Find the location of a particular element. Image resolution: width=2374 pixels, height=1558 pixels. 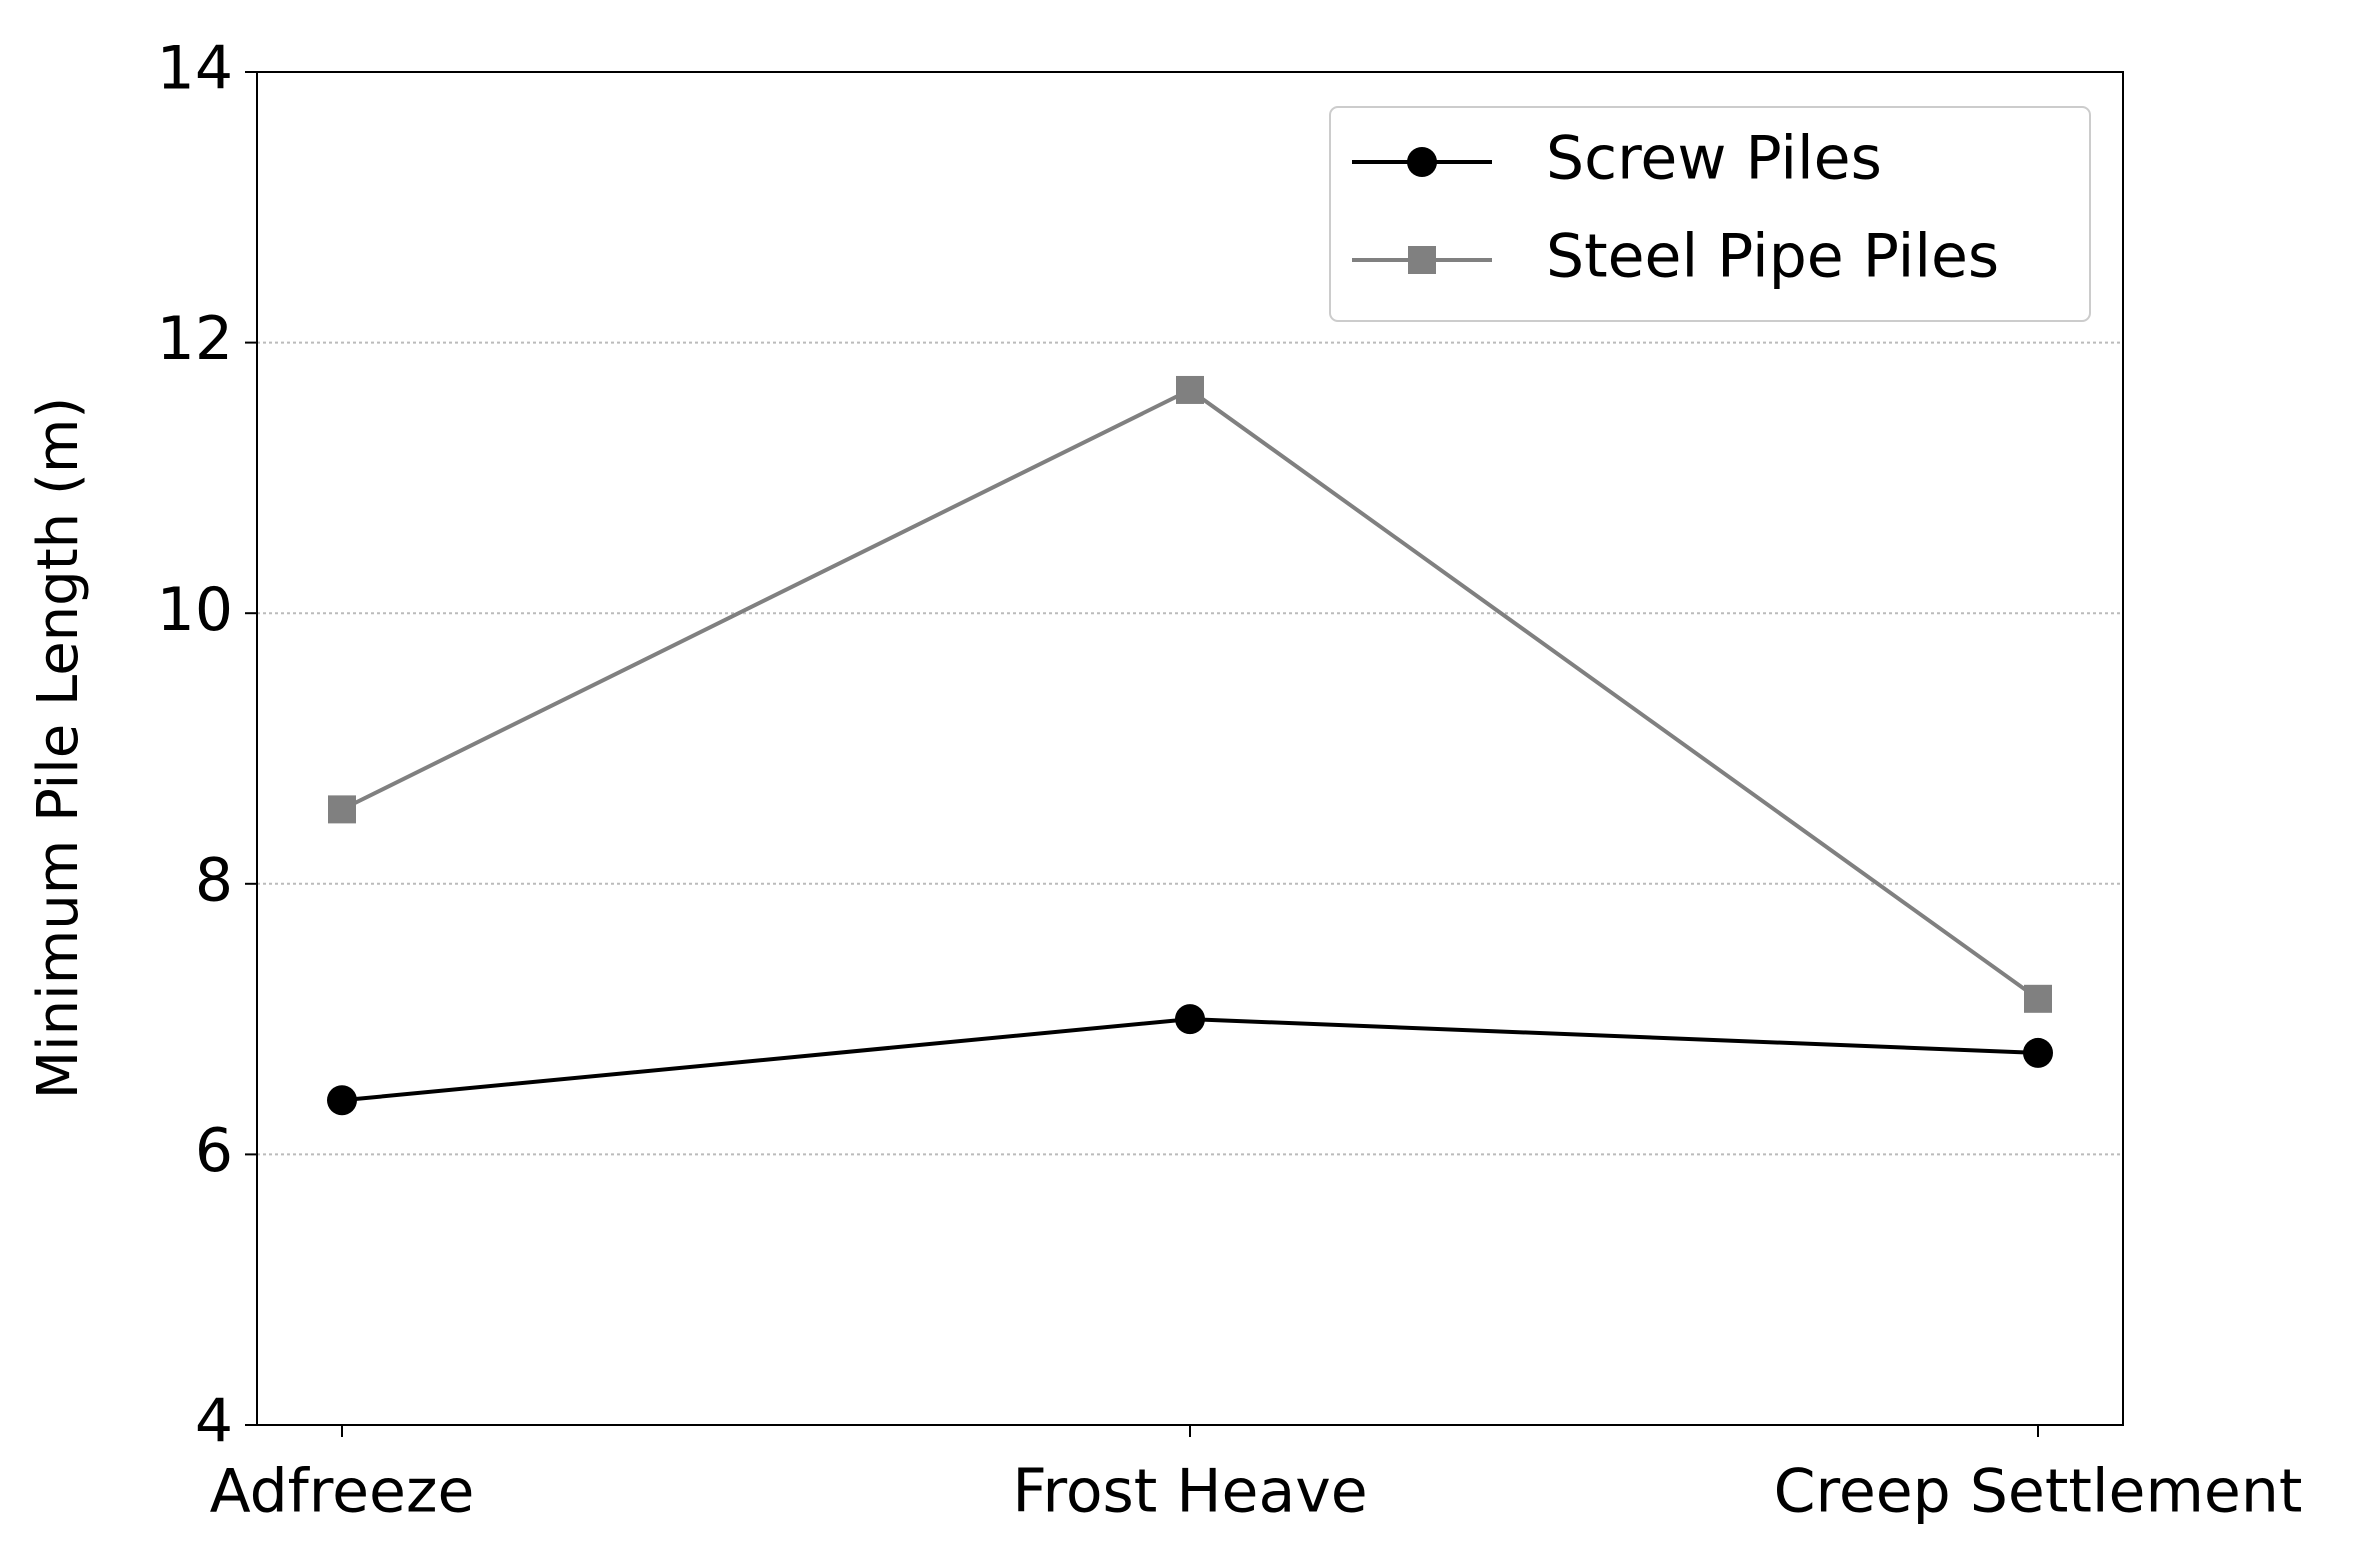

y-tick-label: 10 is located at coordinates (195, 610).